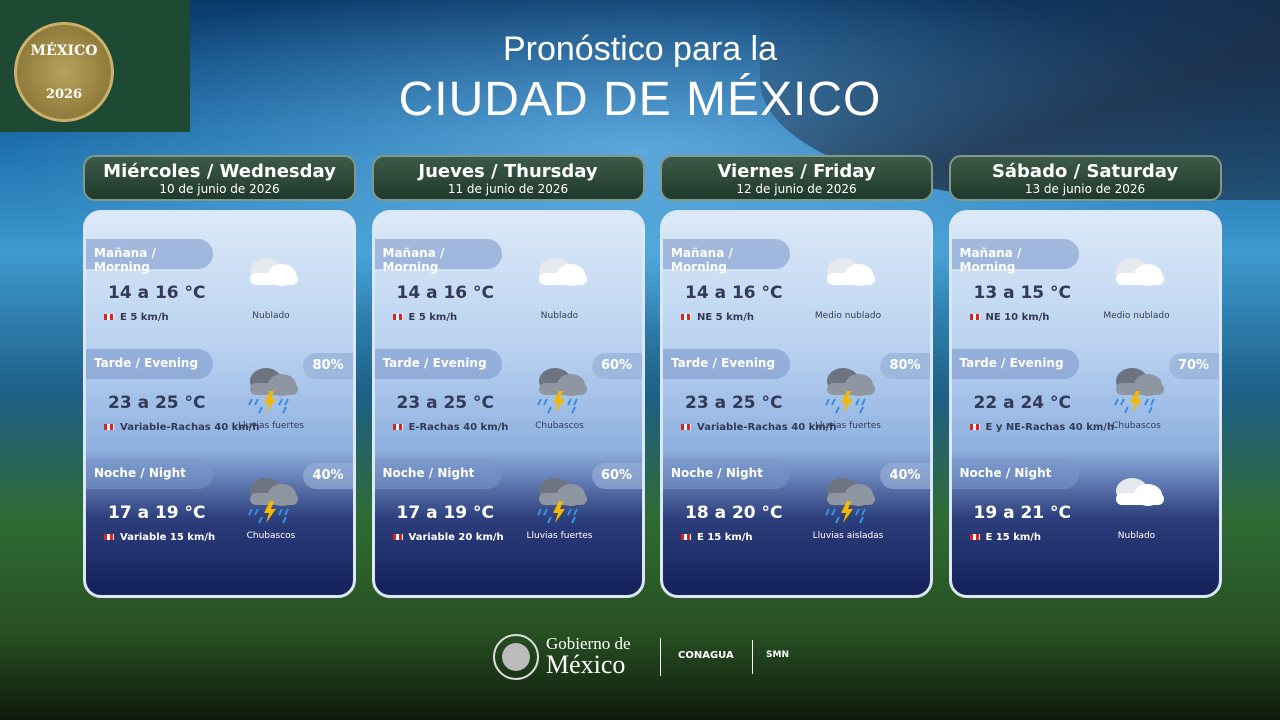  Describe the element at coordinates (516, 657) in the screenshot. I see `seal` at that location.